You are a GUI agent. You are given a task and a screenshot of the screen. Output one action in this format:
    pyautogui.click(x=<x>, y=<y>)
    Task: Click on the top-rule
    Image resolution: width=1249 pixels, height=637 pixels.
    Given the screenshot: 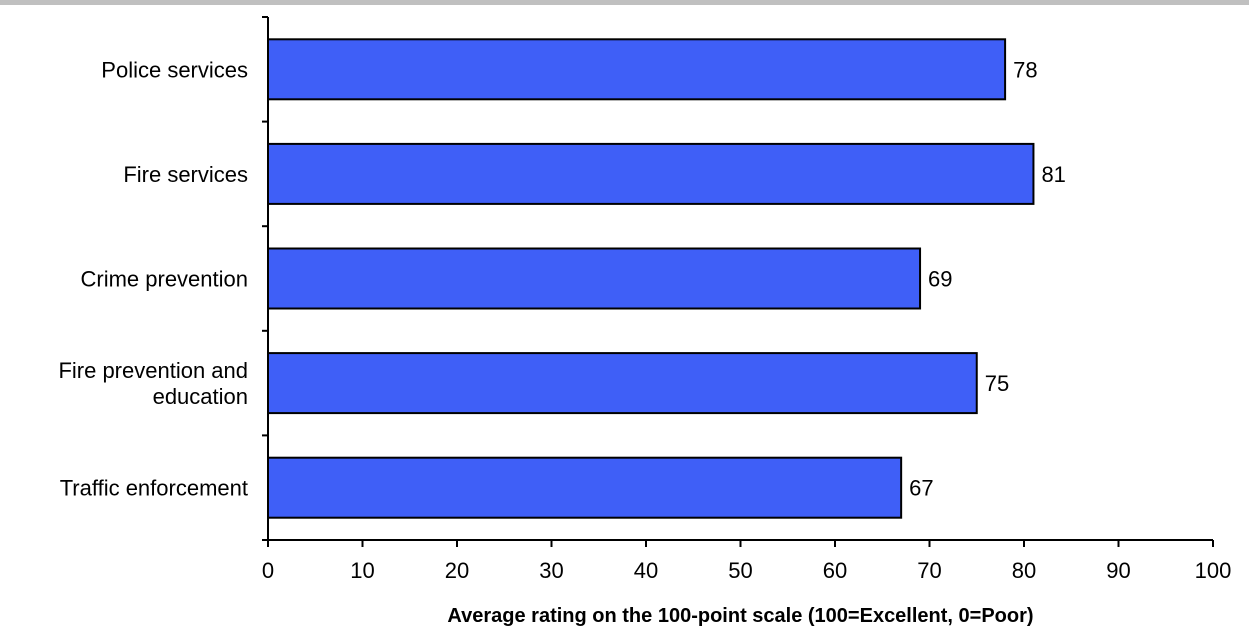 What is the action you would take?
    pyautogui.click(x=624, y=2)
    